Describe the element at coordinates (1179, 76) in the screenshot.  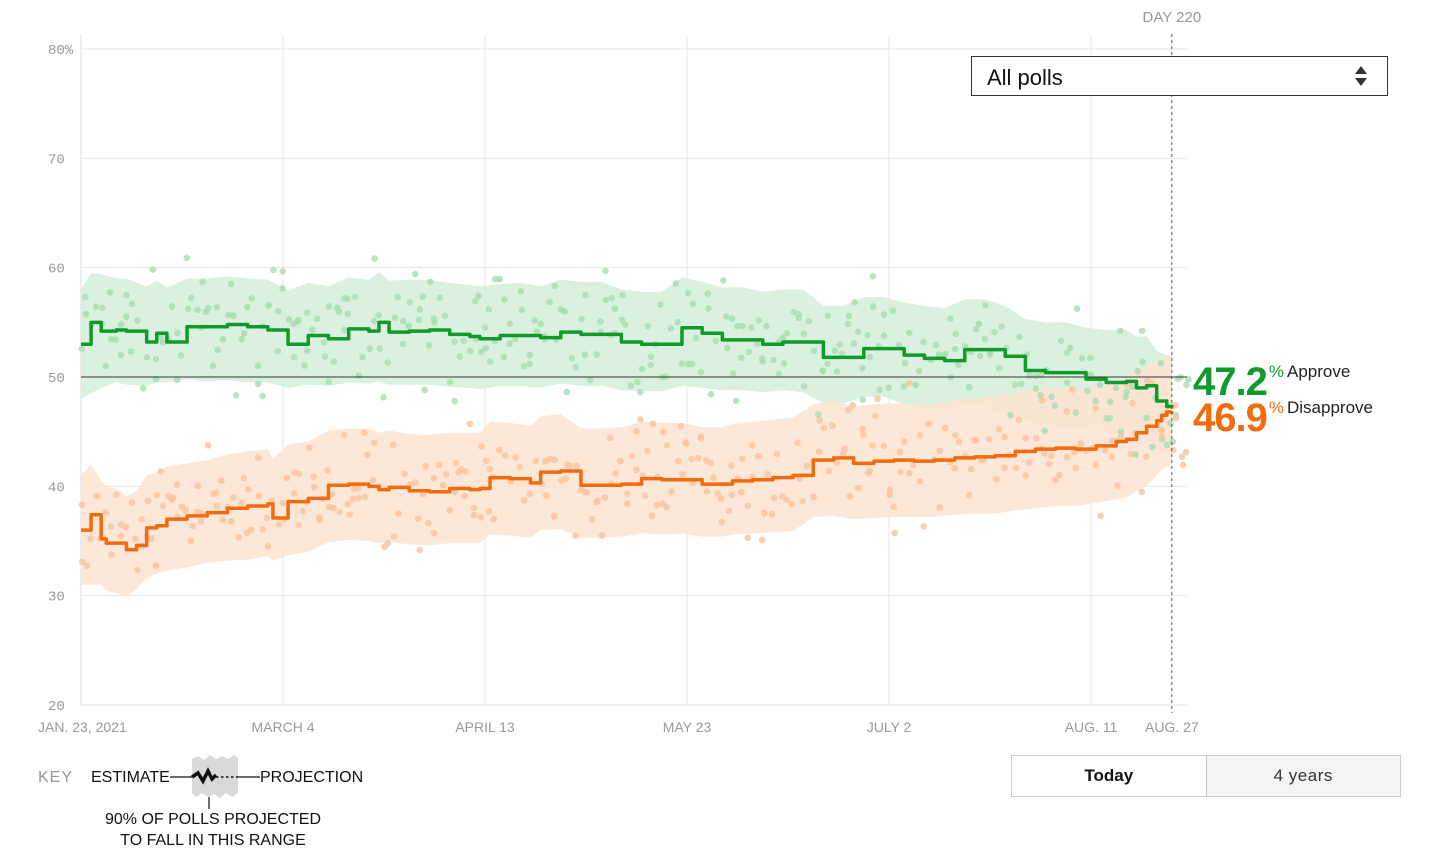
I see `poll-filter-select: All polls` at that location.